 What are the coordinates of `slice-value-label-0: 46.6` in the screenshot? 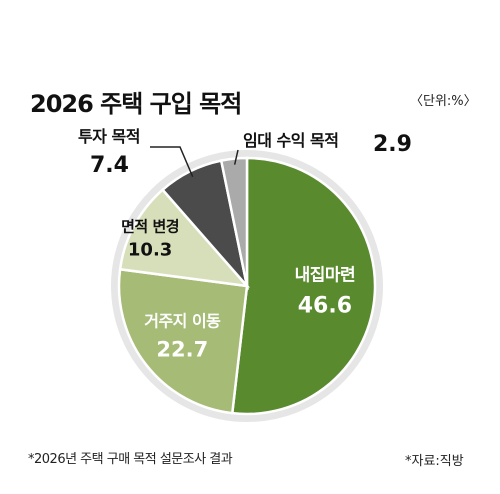 It's located at (325, 305).